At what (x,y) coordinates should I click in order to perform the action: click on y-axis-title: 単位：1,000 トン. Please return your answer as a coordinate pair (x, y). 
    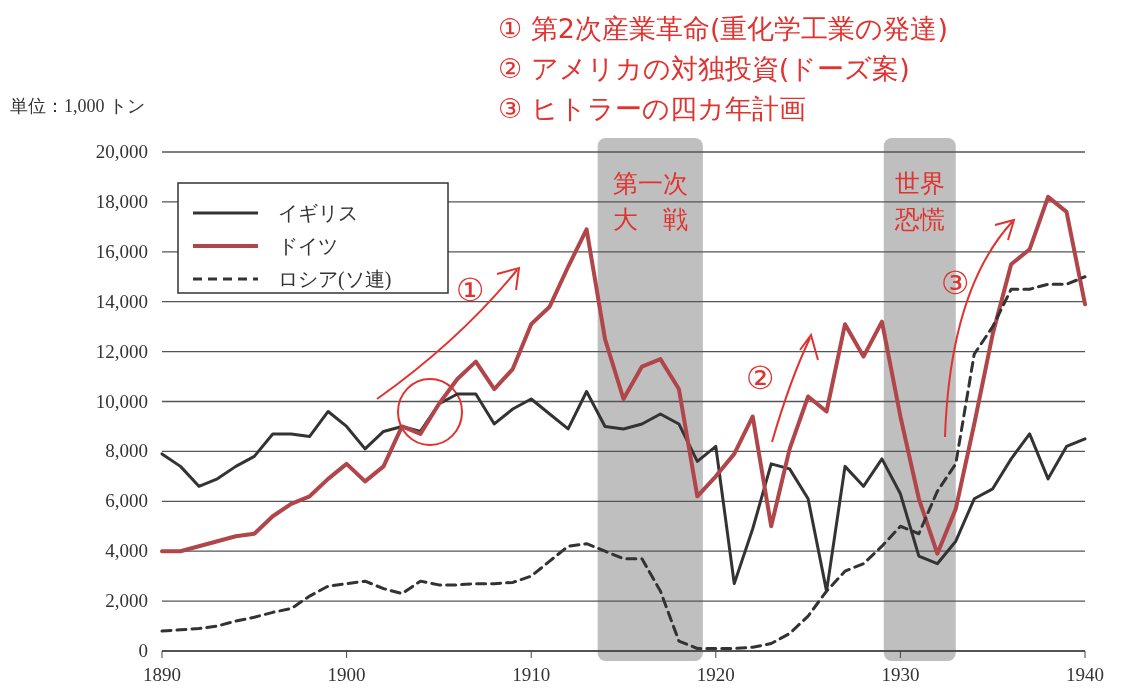
    Looking at the image, I should click on (77, 106).